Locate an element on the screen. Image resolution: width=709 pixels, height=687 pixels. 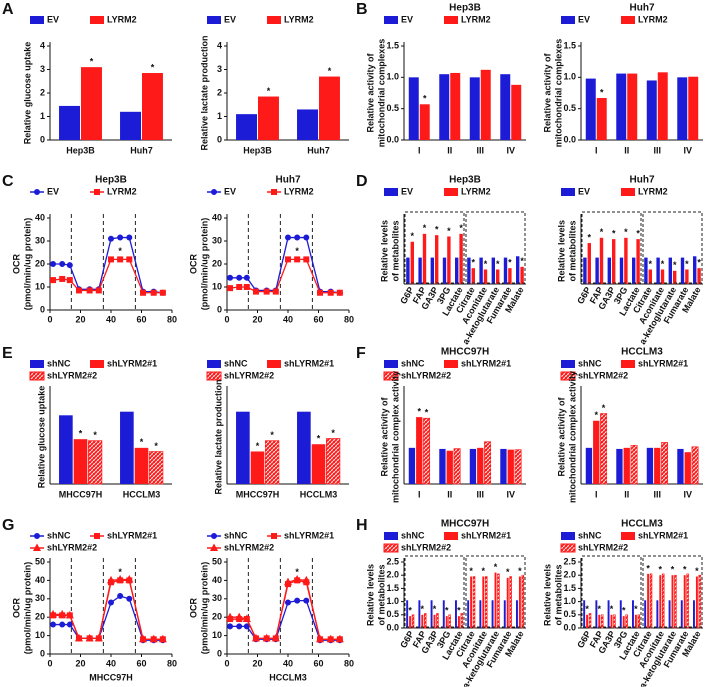
chart-title: MHCC97H is located at coordinates (465, 352).